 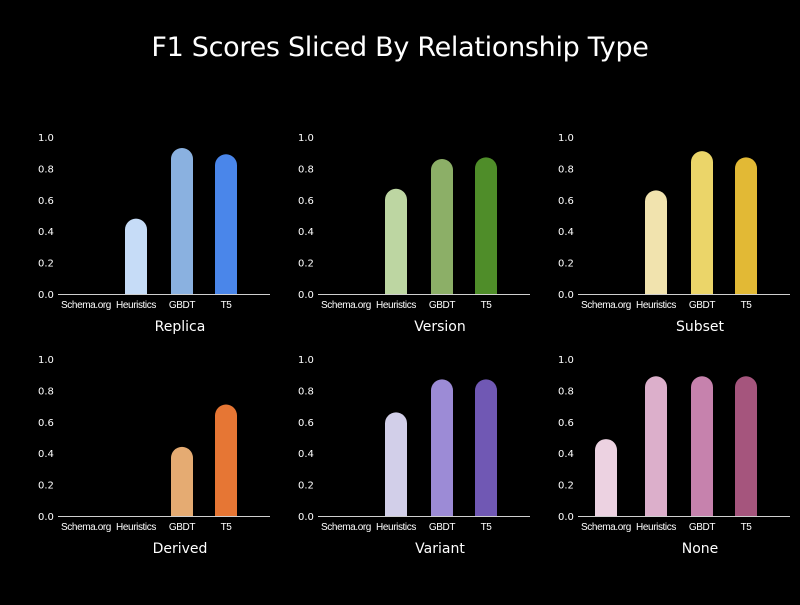 I want to click on panel-title-version: Version, so click(x=440, y=327).